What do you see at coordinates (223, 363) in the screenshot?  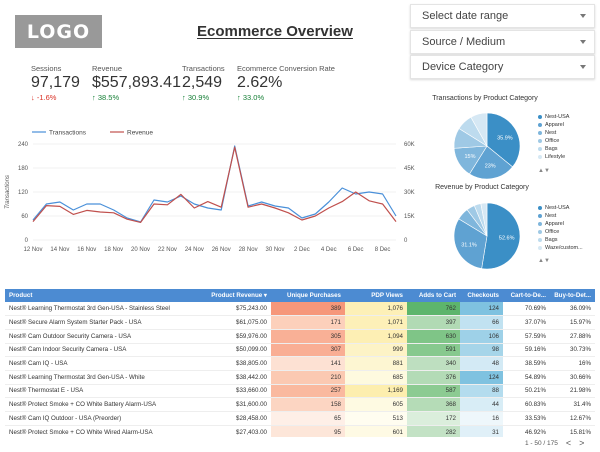 I see `cell-product-revenue: $38,805.00` at bounding box center [223, 363].